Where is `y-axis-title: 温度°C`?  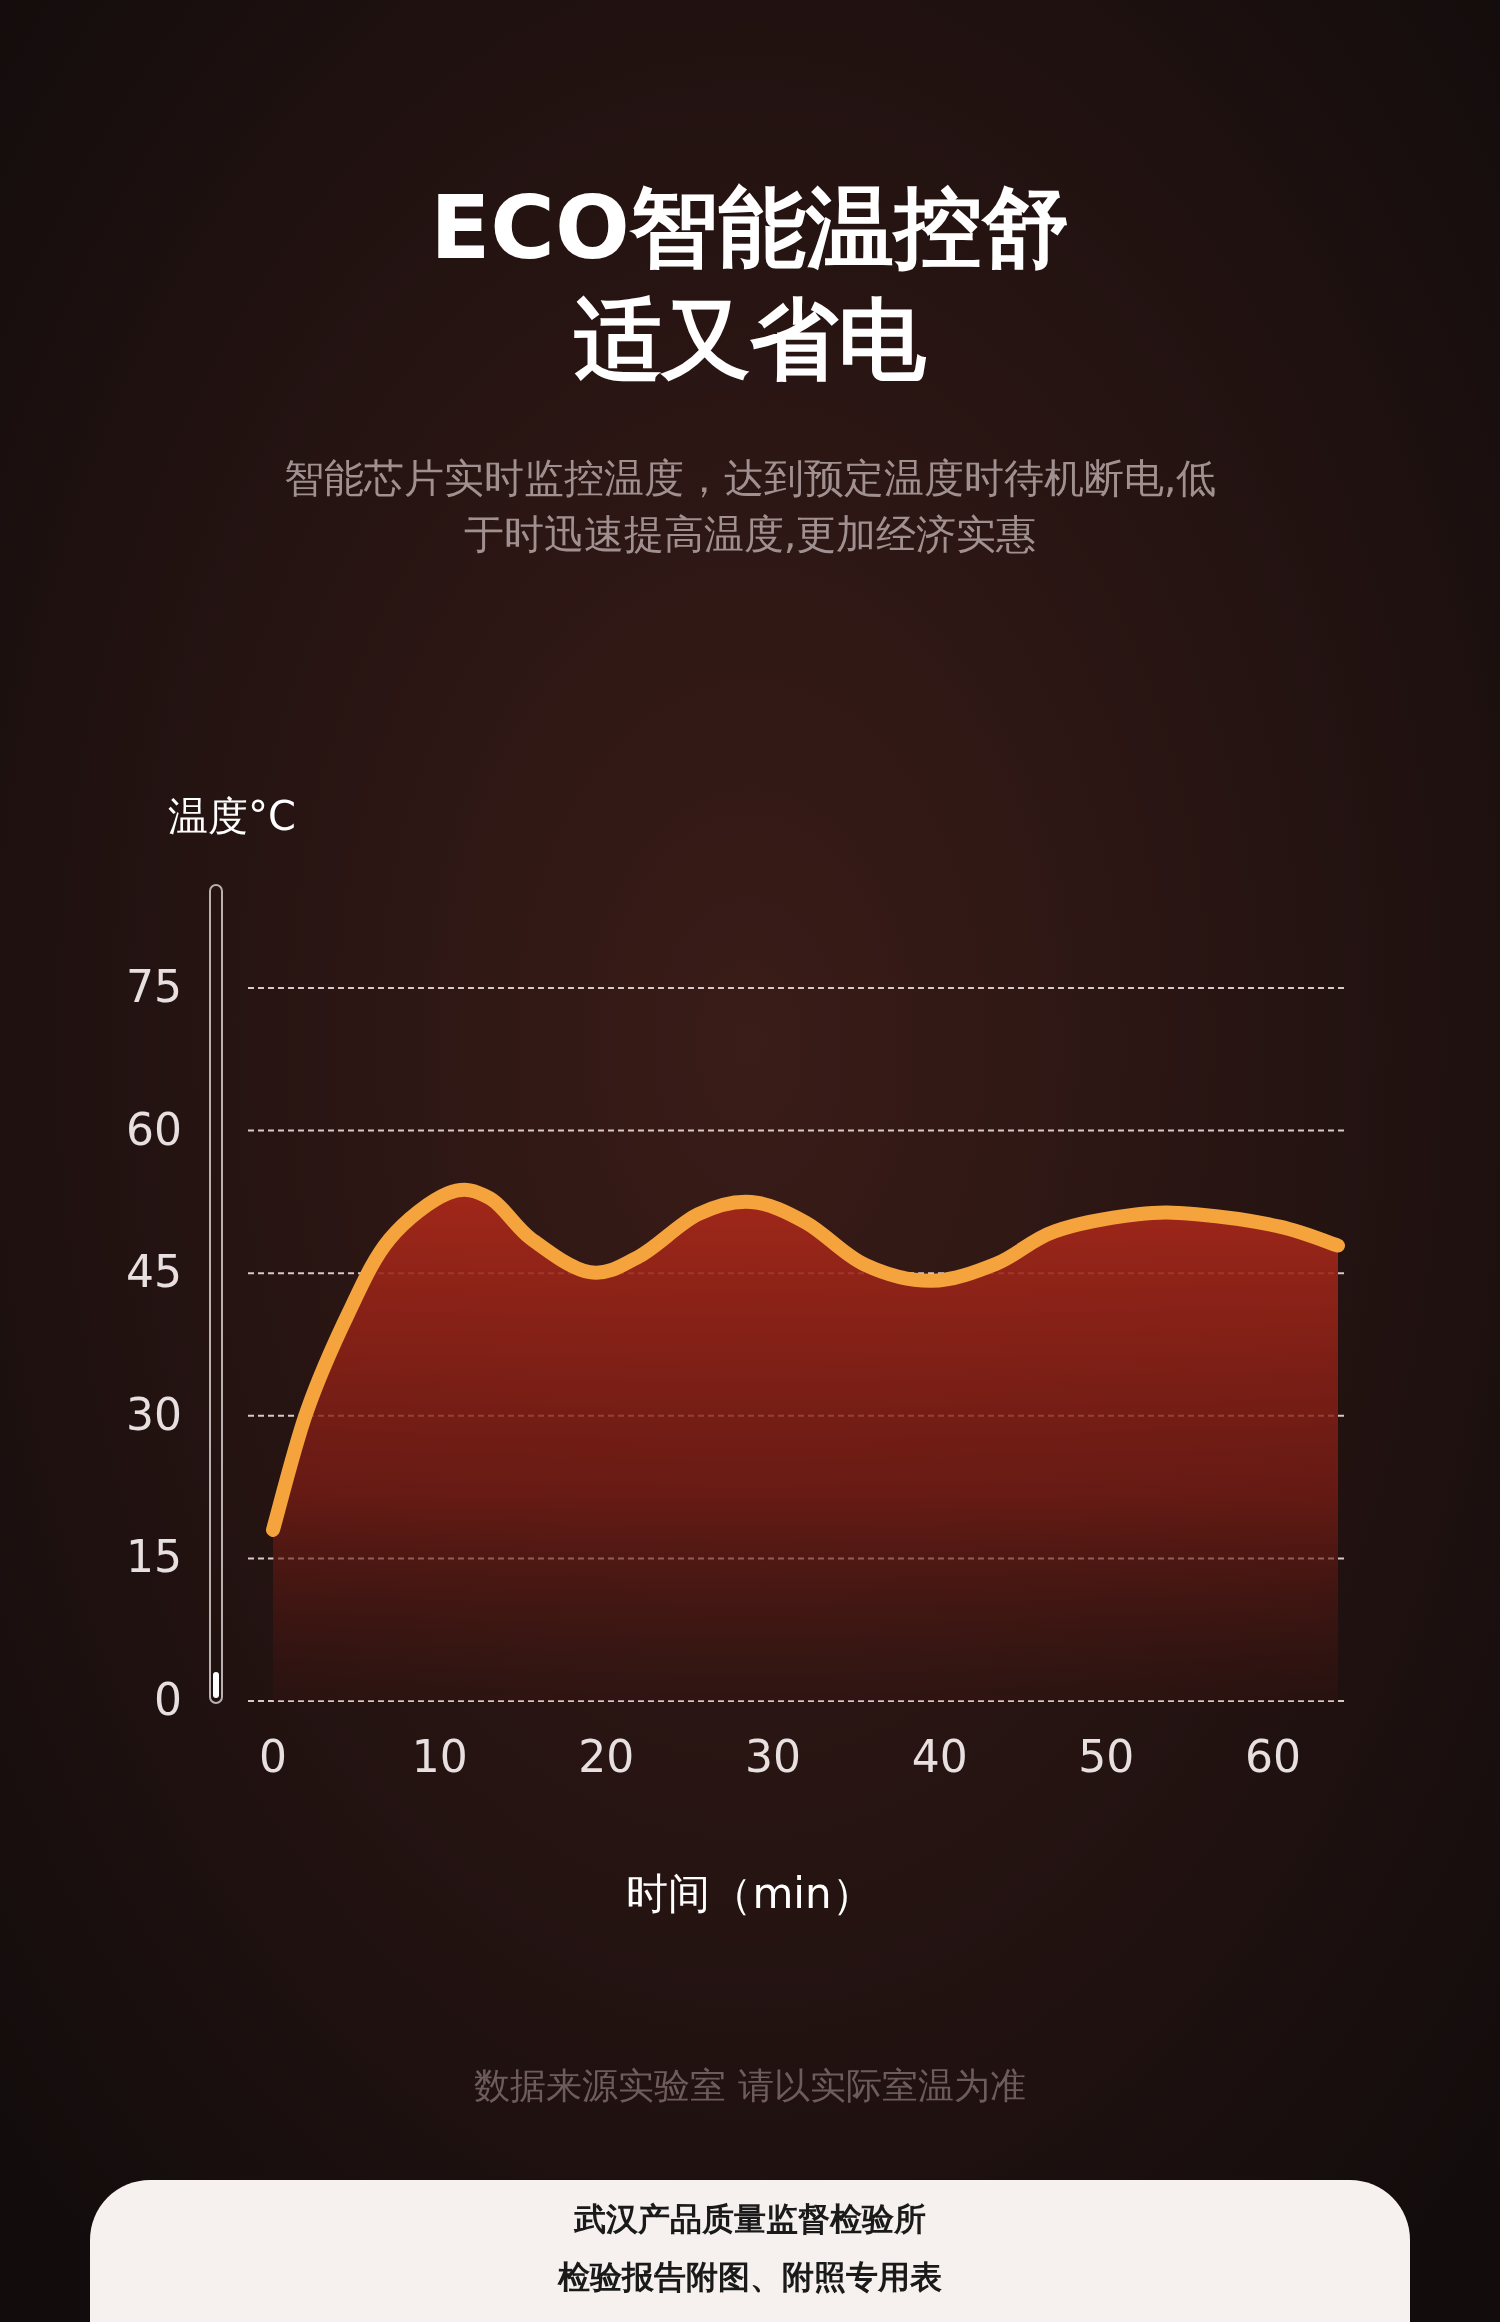 y-axis-title: 温度°C is located at coordinates (232, 816).